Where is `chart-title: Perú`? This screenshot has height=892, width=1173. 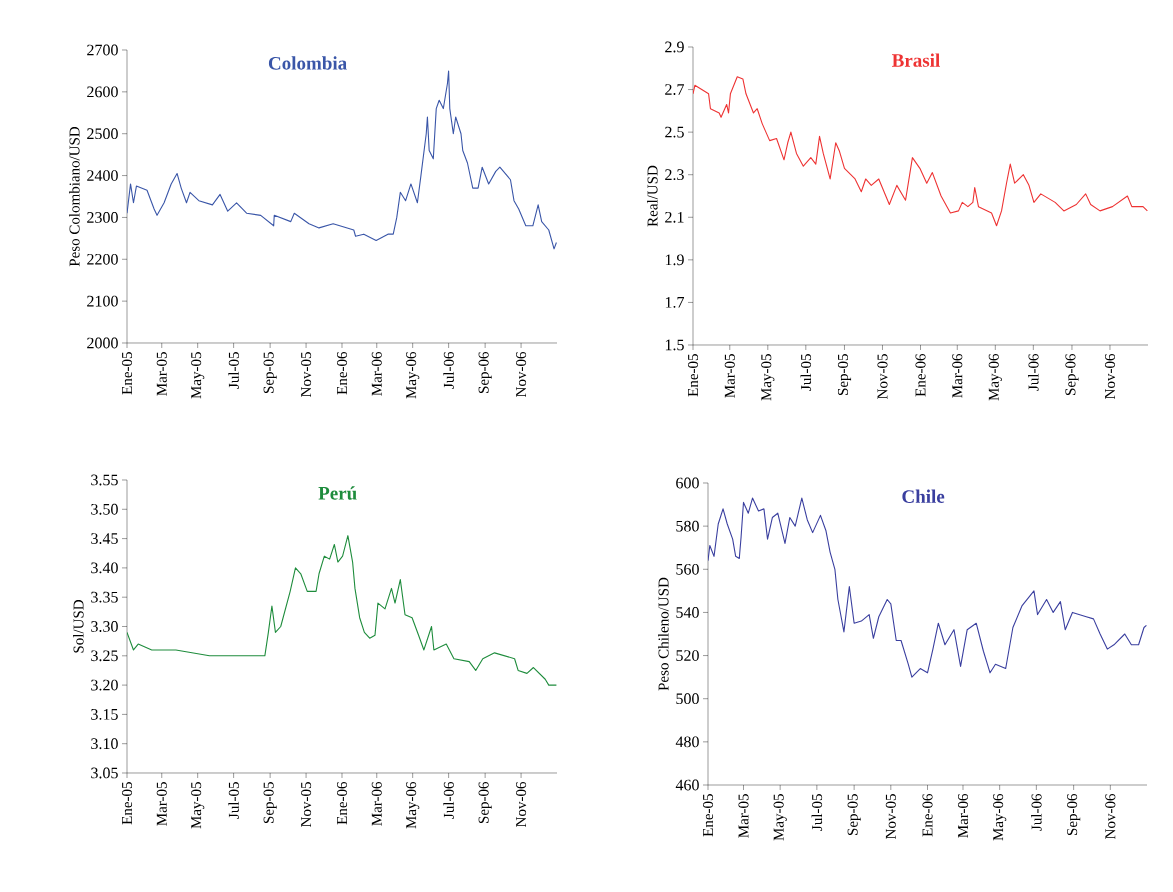 chart-title: Perú is located at coordinates (337, 493).